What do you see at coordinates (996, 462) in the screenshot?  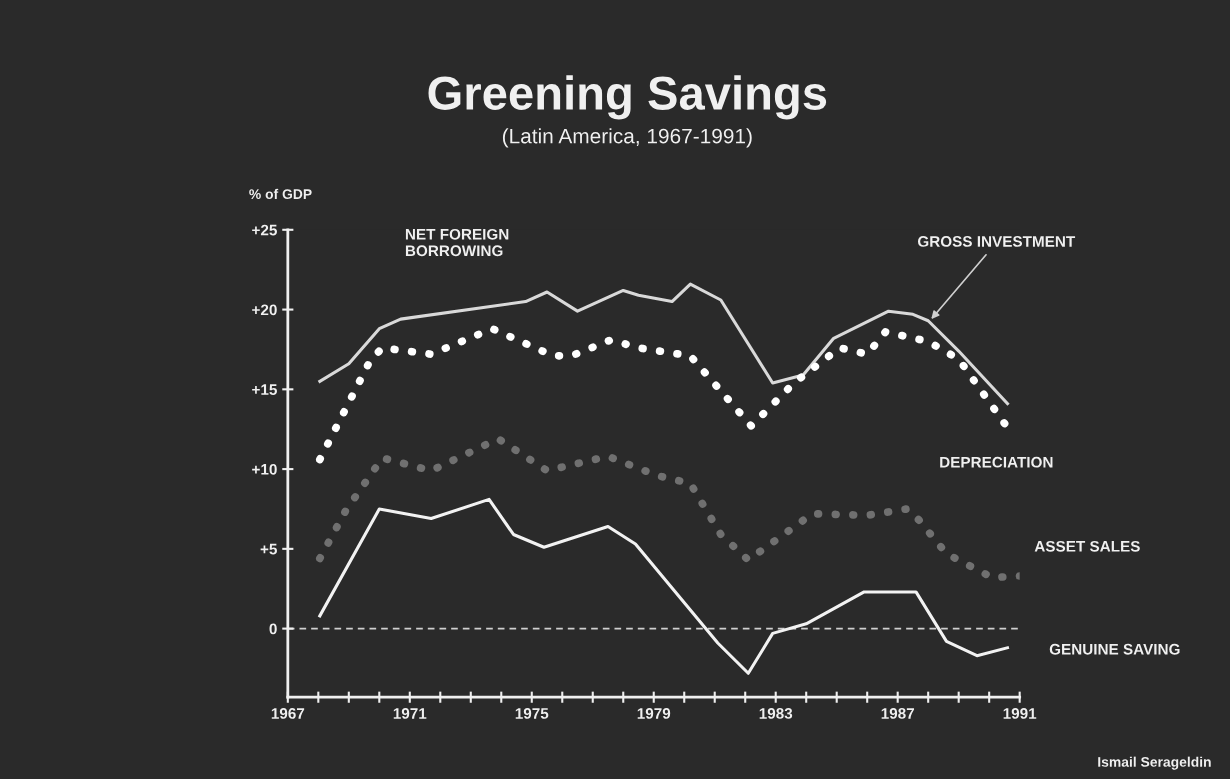 I see `annotation: DEPRECIATION` at bounding box center [996, 462].